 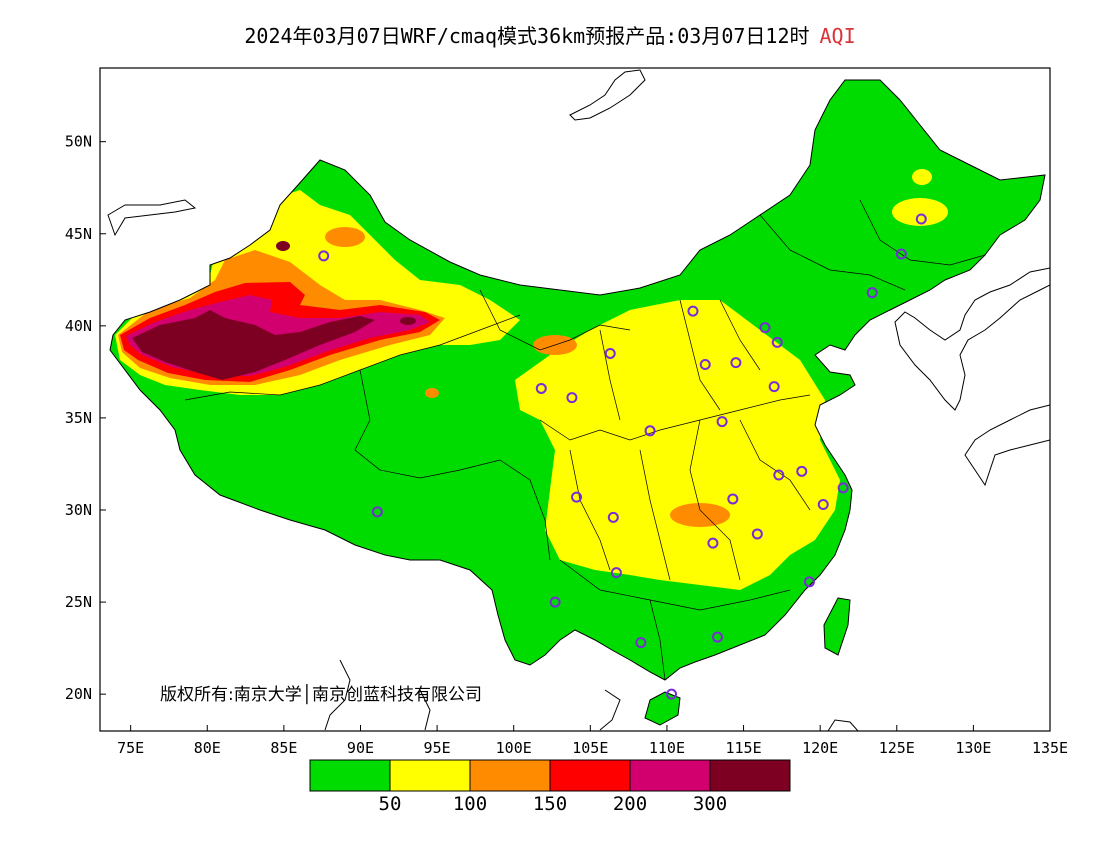 What do you see at coordinates (677, 445) in the screenshot?
I see `aqi-zone-yellow-central` at bounding box center [677, 445].